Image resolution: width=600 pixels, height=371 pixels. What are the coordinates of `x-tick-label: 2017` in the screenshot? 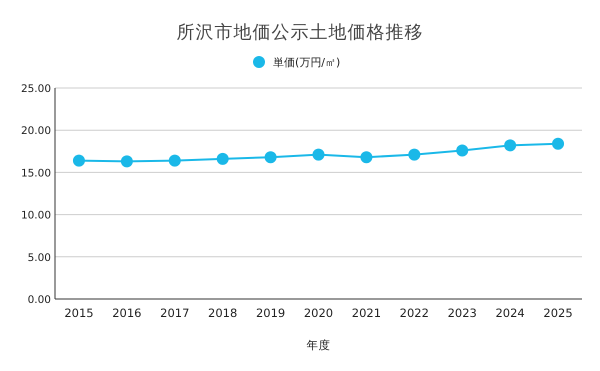 It's located at (175, 313).